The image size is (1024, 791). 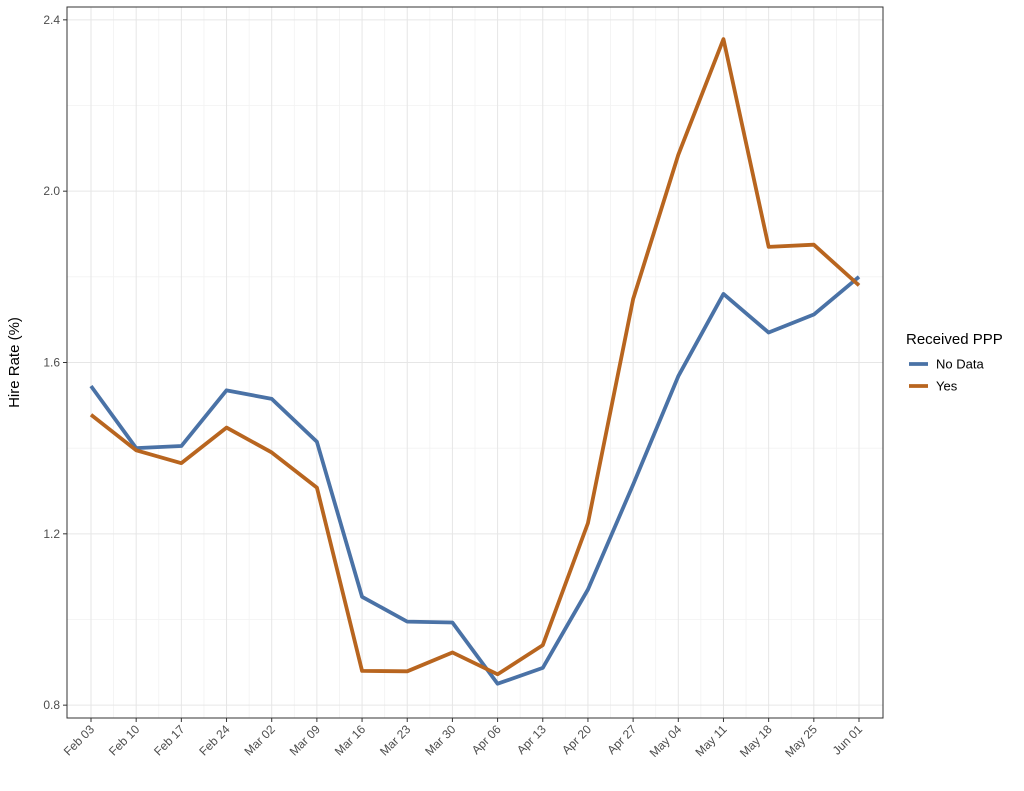 What do you see at coordinates (946, 375) in the screenshot?
I see `legend-items: No Data Yes` at bounding box center [946, 375].